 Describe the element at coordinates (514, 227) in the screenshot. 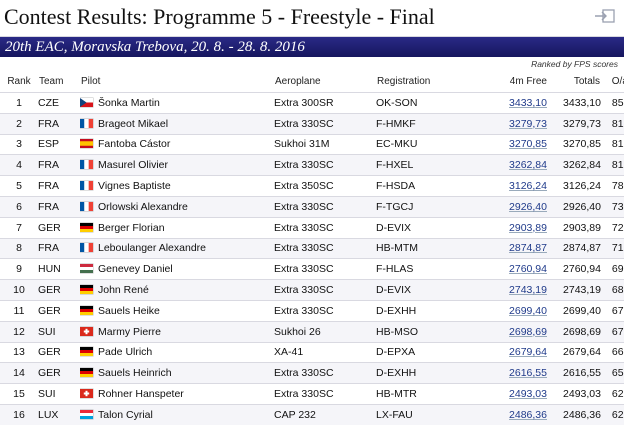

I see `free-score-link: 2903,89` at that location.